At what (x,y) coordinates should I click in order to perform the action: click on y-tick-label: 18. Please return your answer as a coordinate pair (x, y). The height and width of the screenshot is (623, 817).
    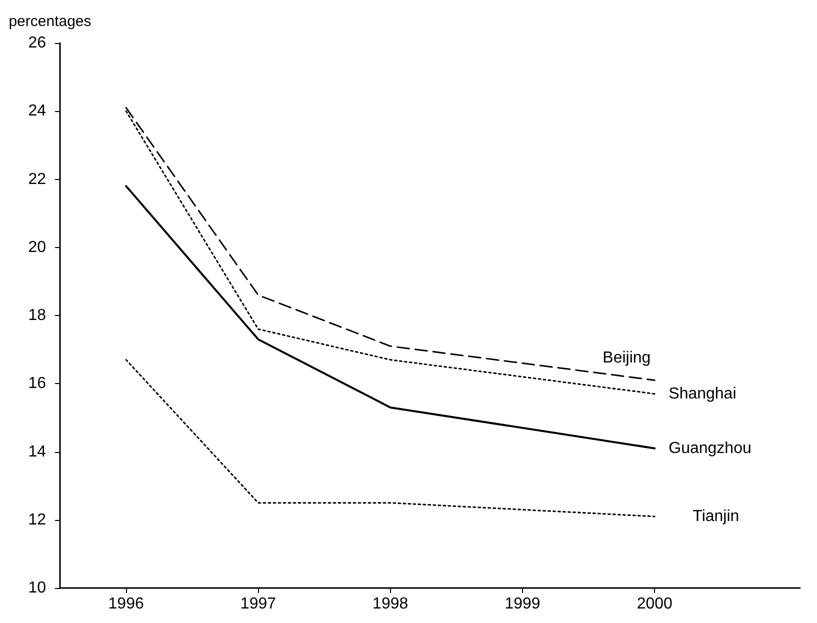
    Looking at the image, I should click on (37, 315).